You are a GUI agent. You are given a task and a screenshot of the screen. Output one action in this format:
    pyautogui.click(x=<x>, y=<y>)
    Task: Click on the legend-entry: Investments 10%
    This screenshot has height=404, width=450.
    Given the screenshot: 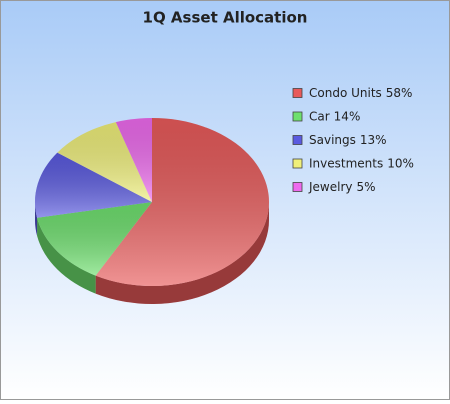 What is the action you would take?
    pyautogui.click(x=361, y=163)
    